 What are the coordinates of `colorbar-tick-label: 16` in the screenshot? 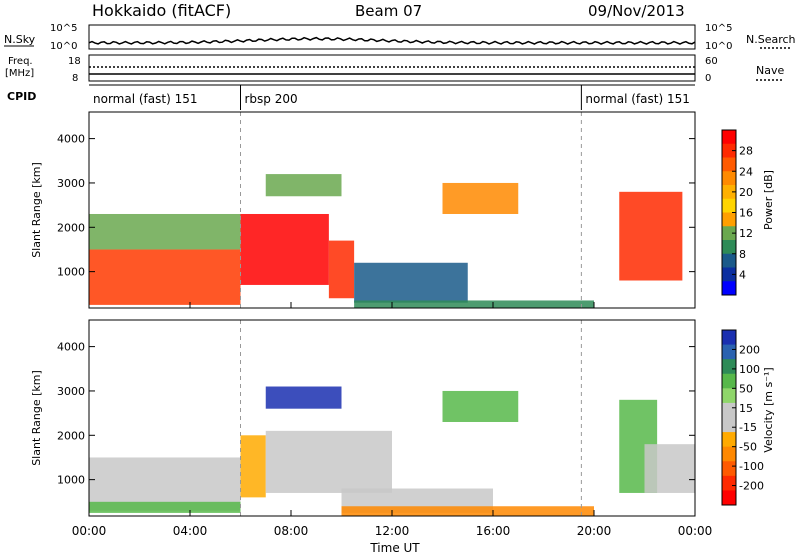 It's located at (746, 213).